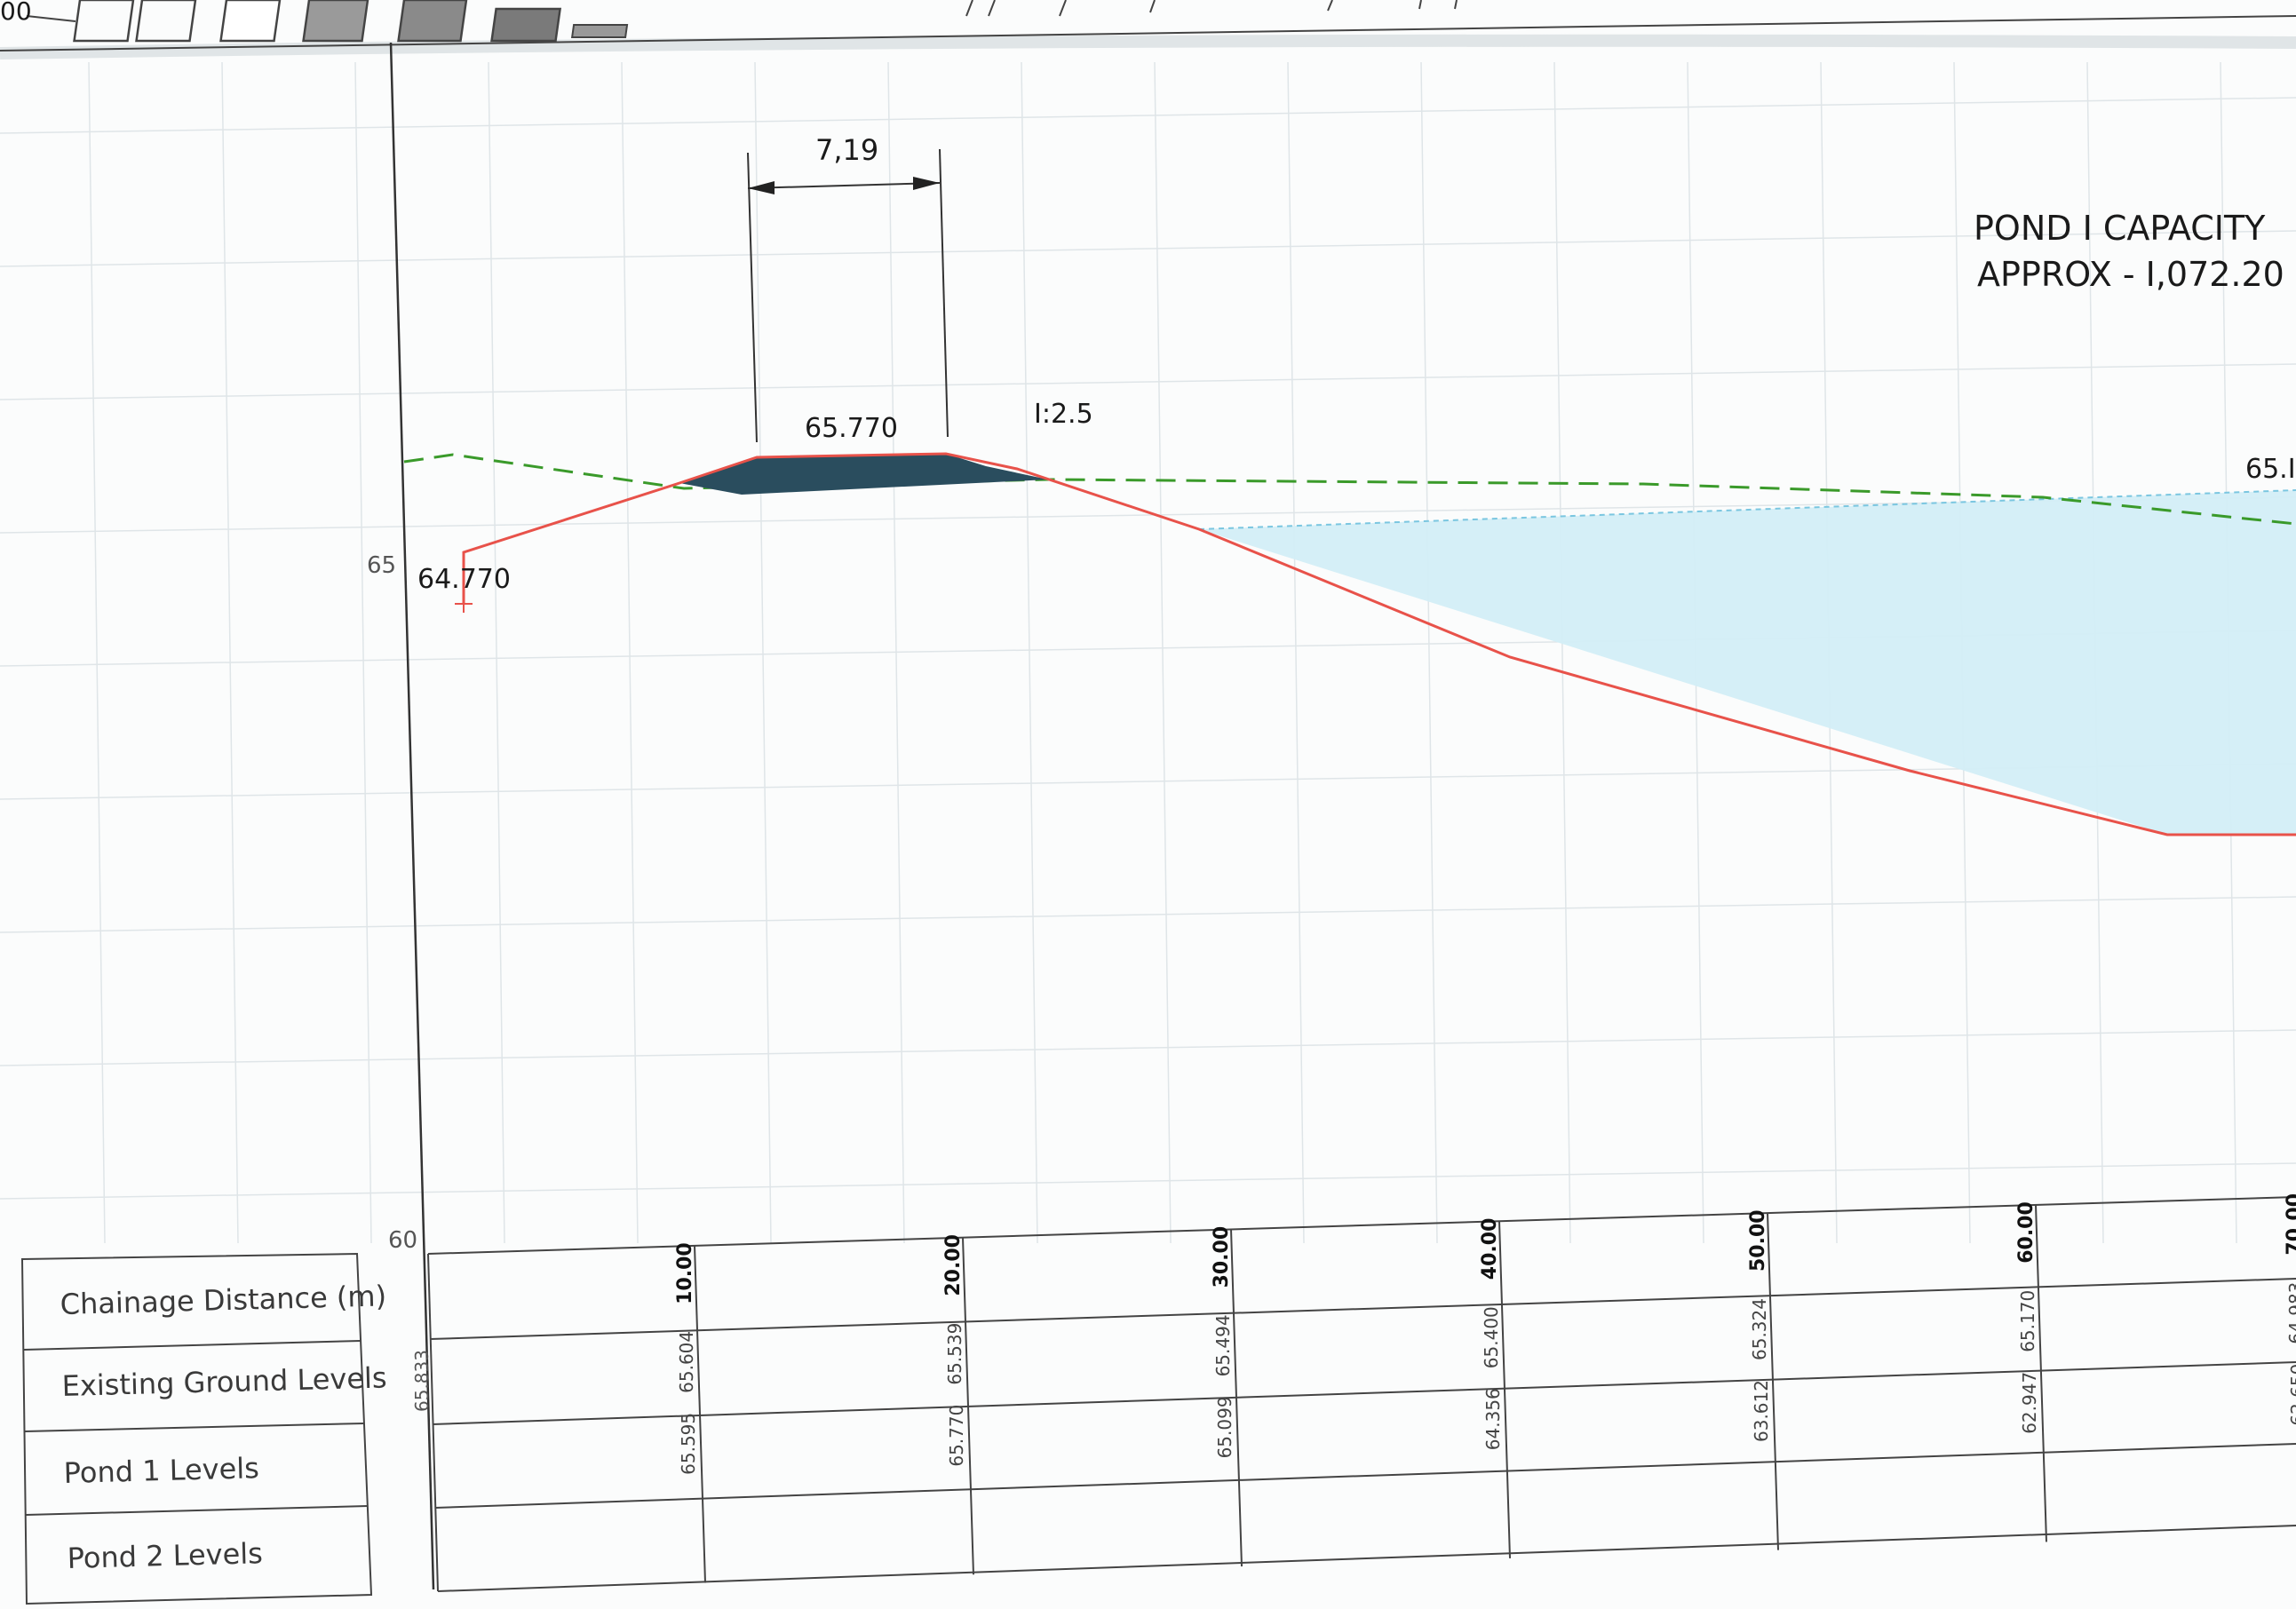 This screenshot has width=2296, height=1609. I want to click on crest-width-label: 7,19, so click(846, 150).